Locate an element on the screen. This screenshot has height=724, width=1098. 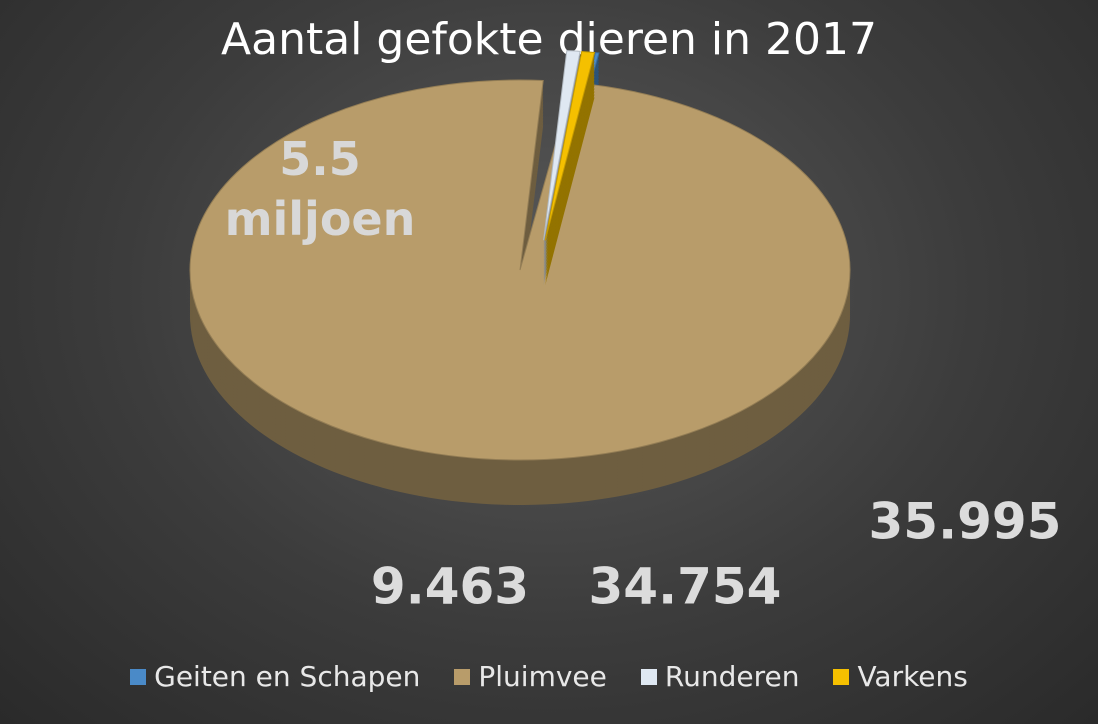
data-label: 34.754 is located at coordinates (685, 587).